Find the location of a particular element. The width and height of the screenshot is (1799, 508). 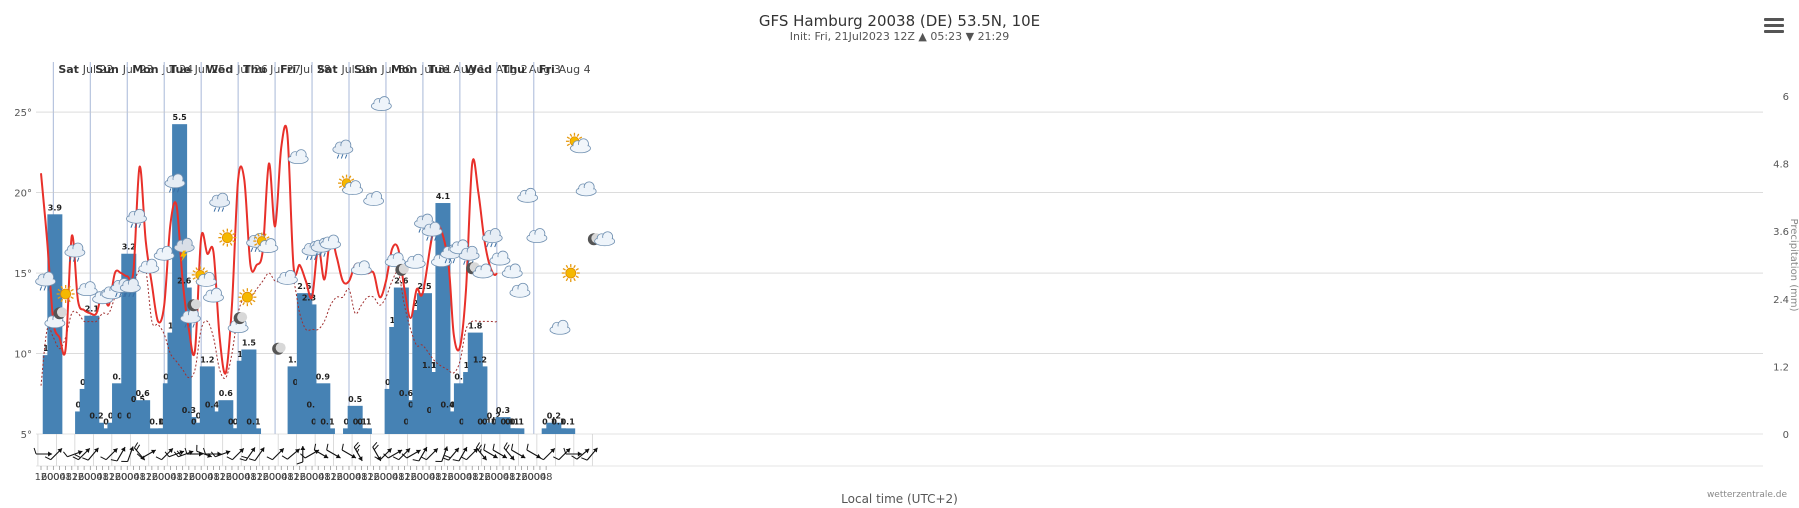

temperature-line is located at coordinates (269, 249).